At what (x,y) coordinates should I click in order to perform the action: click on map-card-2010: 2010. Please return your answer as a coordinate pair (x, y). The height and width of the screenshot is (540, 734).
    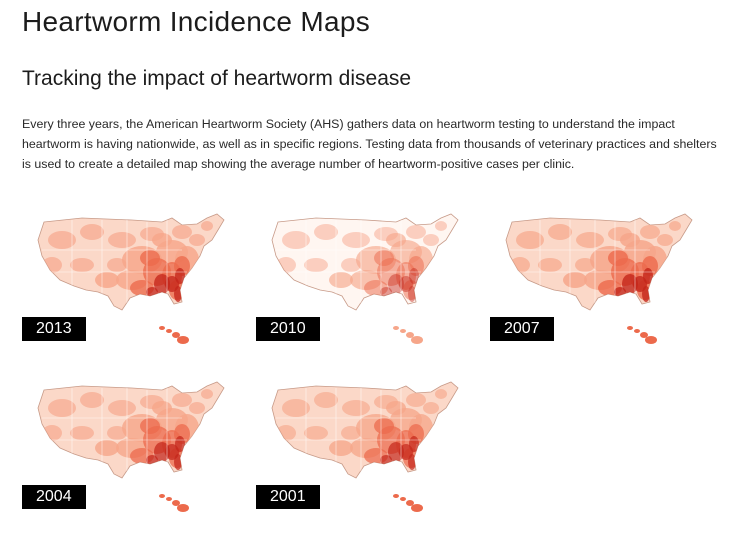
    Looking at the image, I should click on (367, 290).